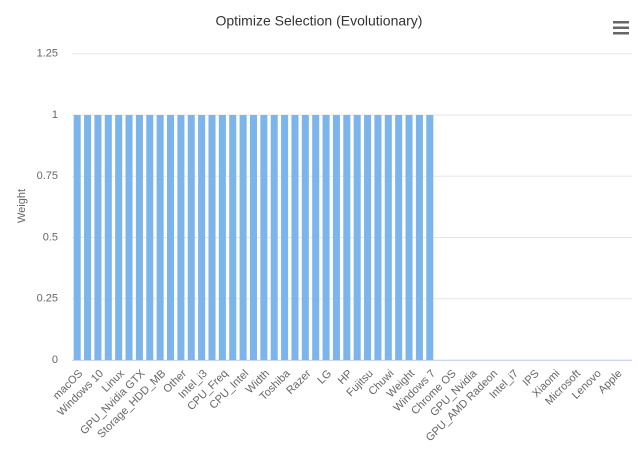 Image resolution: width=638 pixels, height=449 pixels. What do you see at coordinates (22, 206) in the screenshot?
I see `y-axis-label: Weight` at bounding box center [22, 206].